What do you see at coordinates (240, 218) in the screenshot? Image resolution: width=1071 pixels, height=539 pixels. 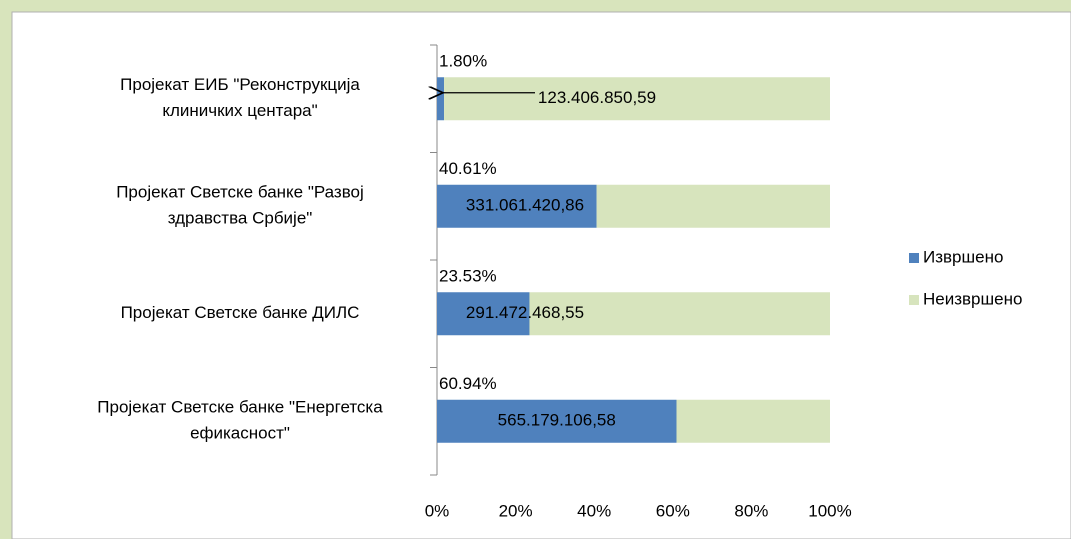 I see `category-label: здравства Србије"` at bounding box center [240, 218].